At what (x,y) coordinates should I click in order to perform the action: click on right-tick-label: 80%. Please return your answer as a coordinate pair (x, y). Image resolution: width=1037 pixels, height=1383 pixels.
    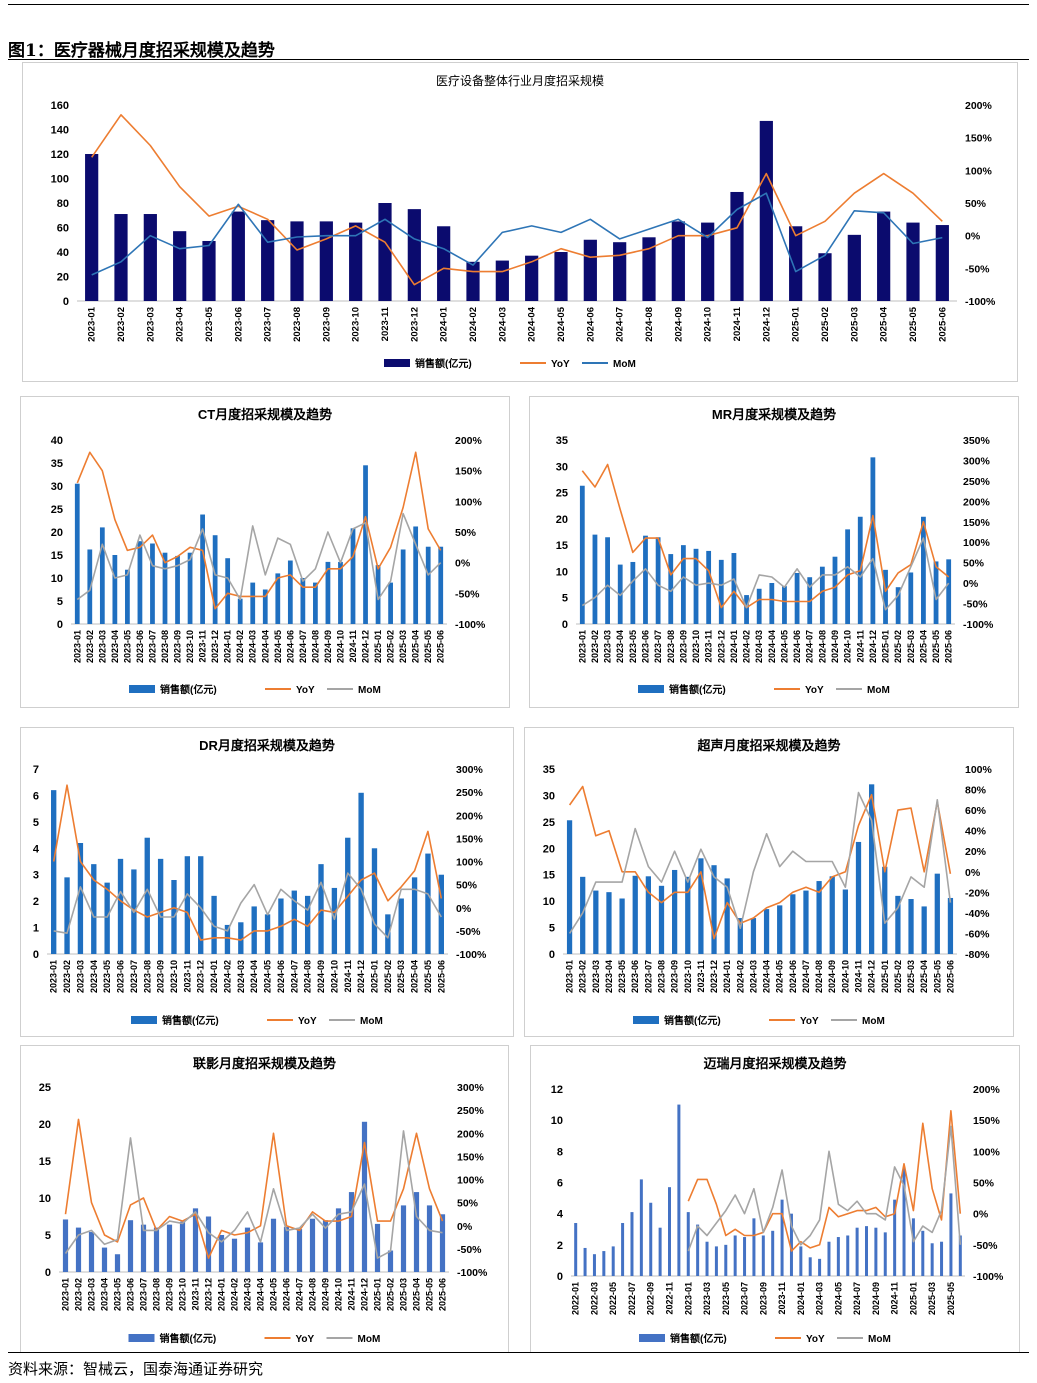
    Looking at the image, I should click on (976, 791).